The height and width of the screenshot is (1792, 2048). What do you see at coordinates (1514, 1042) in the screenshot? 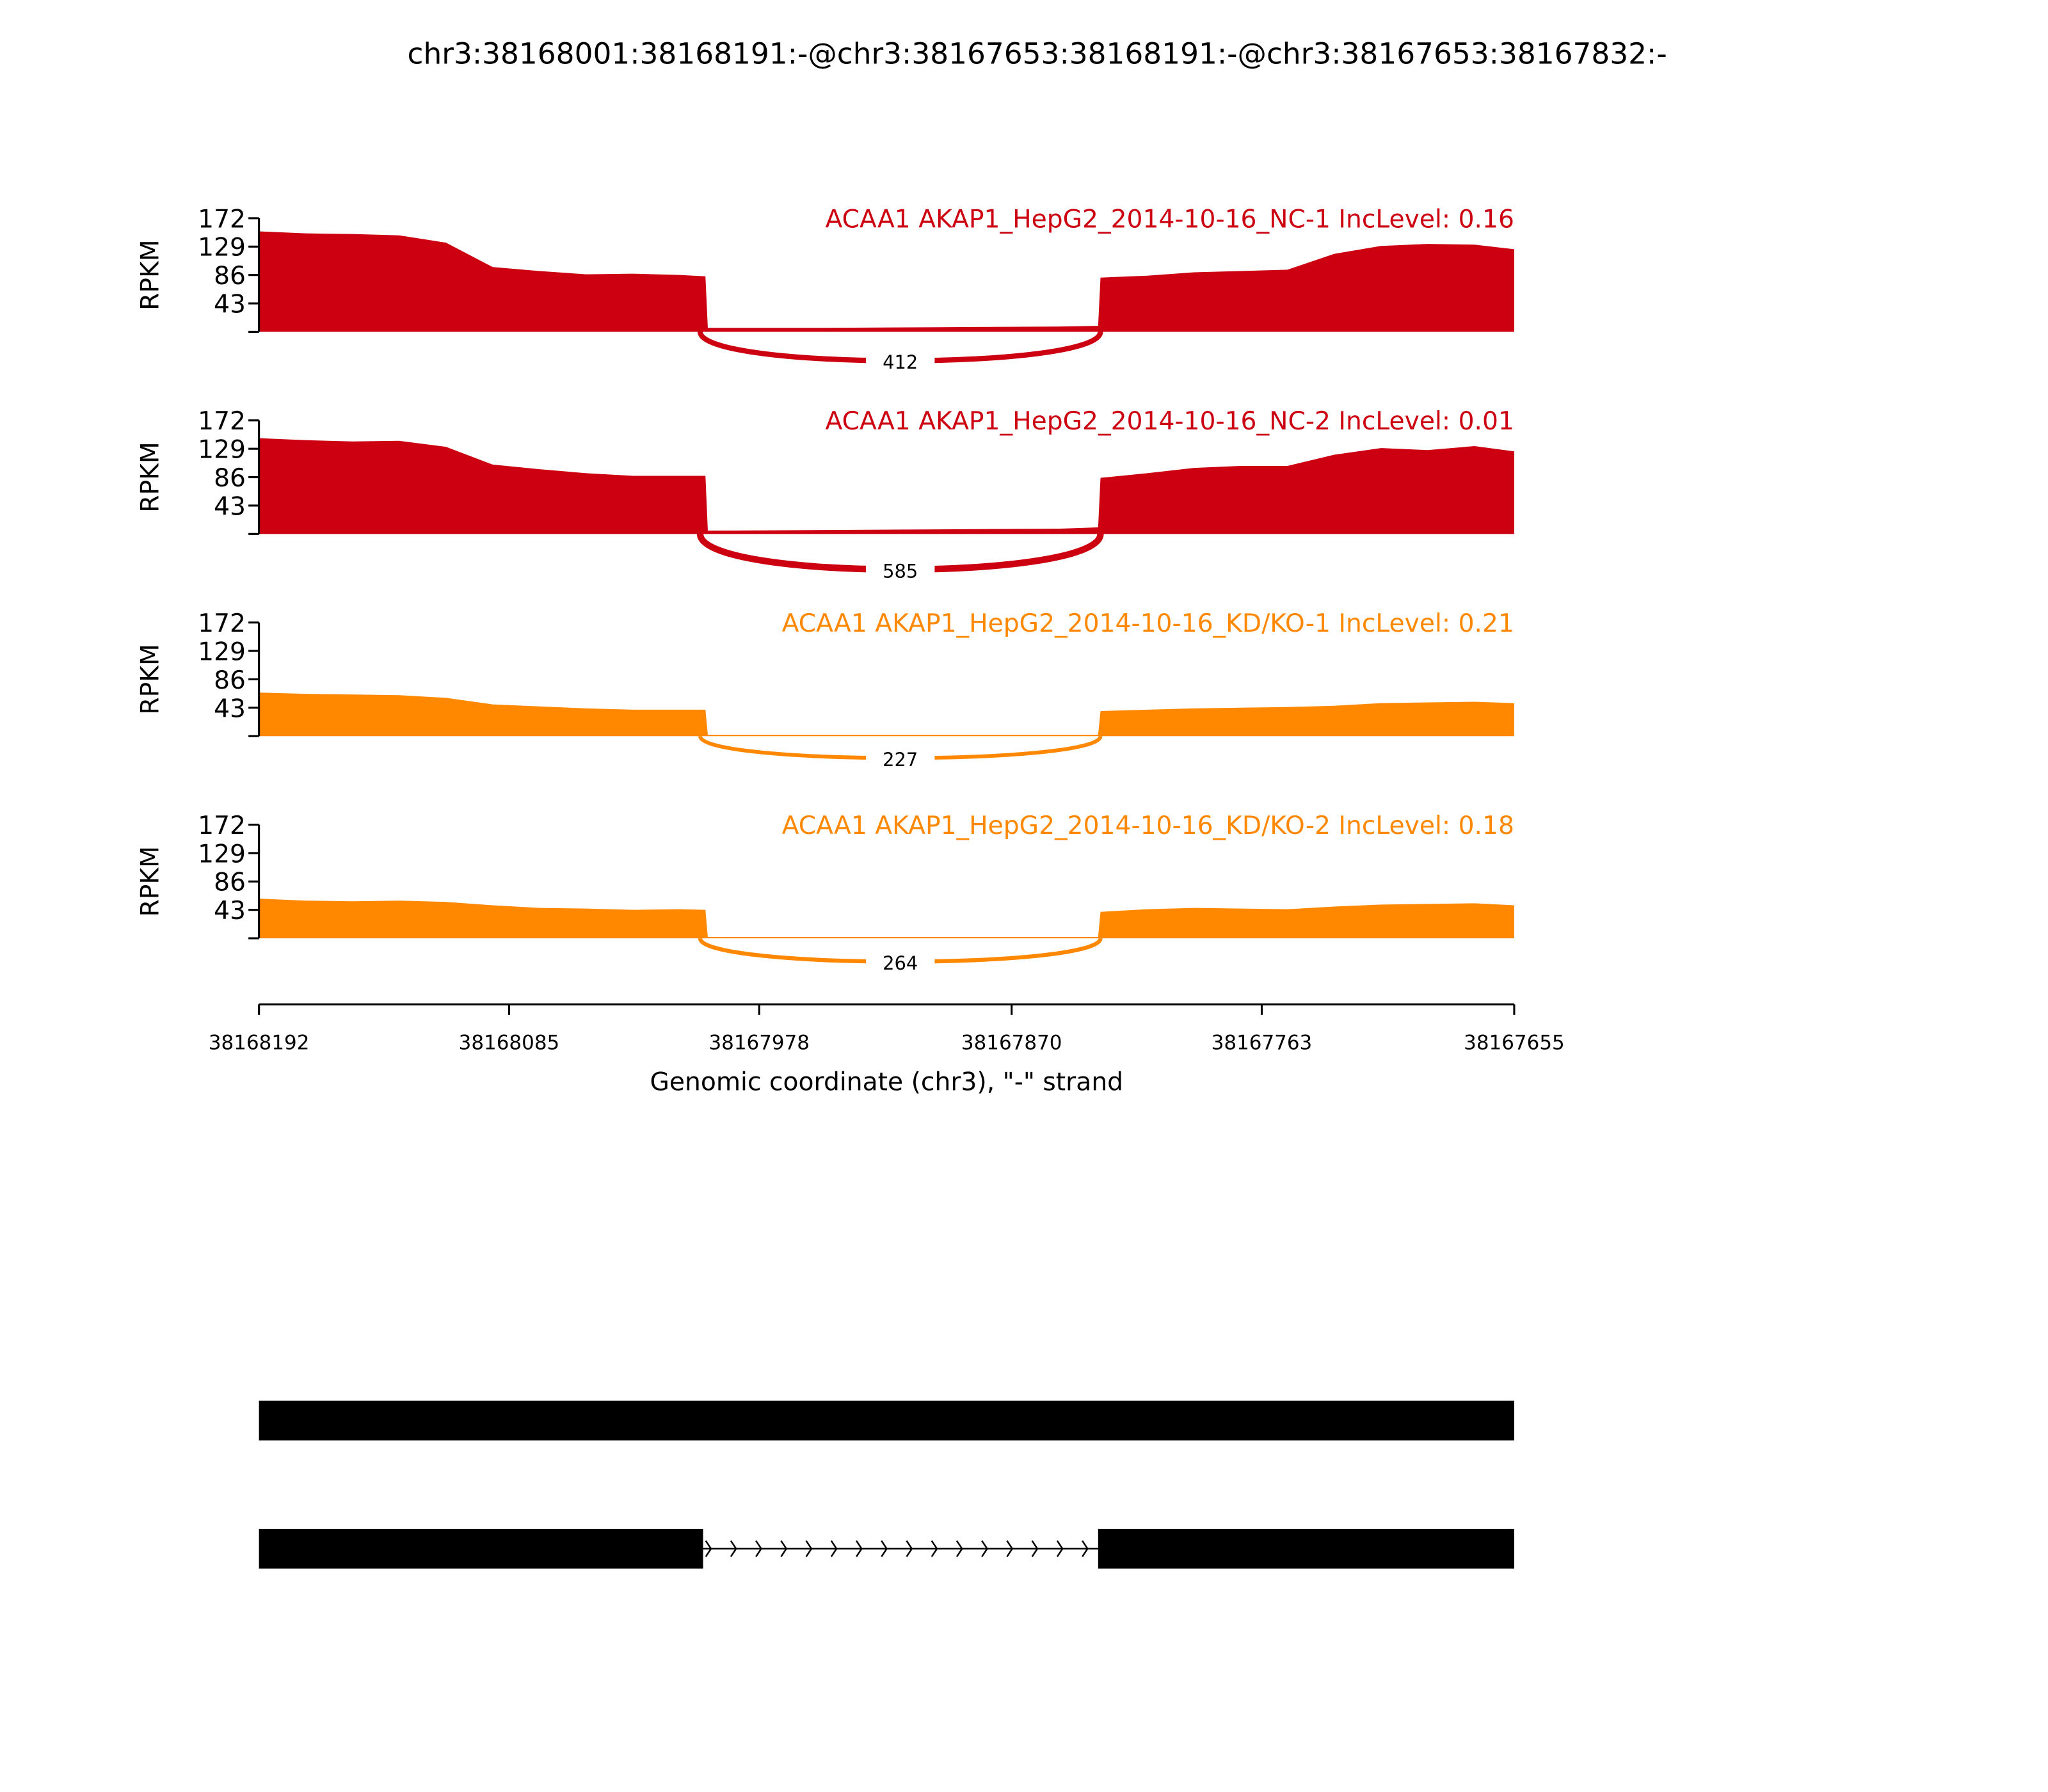
I see `x-tick-label: 38167655` at bounding box center [1514, 1042].